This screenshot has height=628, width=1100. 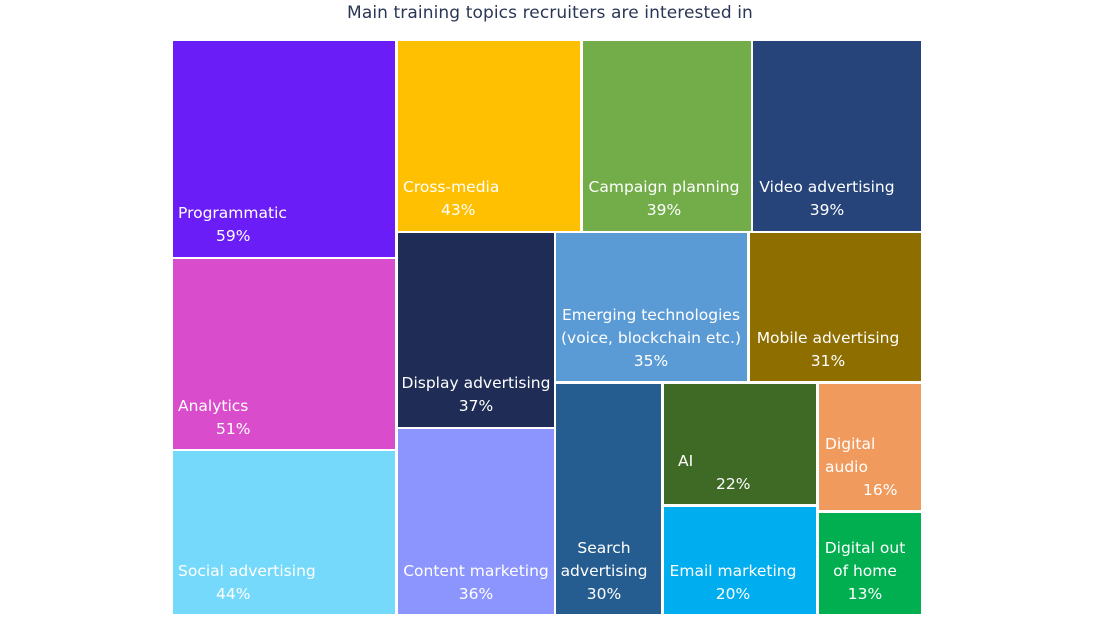 I want to click on tile-label-display-advertising: Display advertising 37%, so click(x=476, y=394).